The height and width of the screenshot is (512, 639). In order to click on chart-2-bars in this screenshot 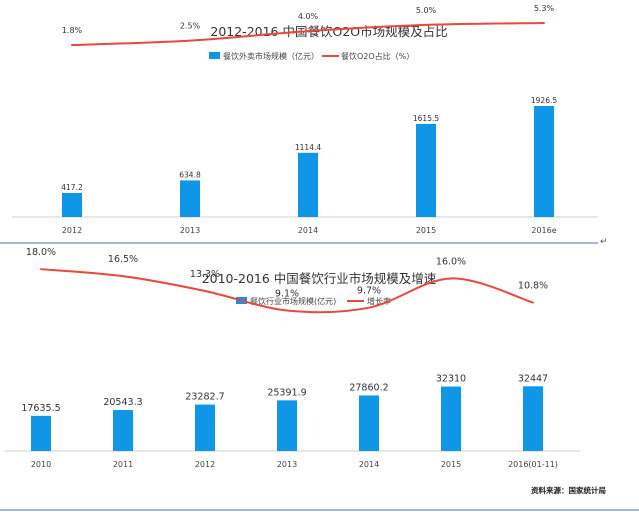, I will do `click(287, 418)`.